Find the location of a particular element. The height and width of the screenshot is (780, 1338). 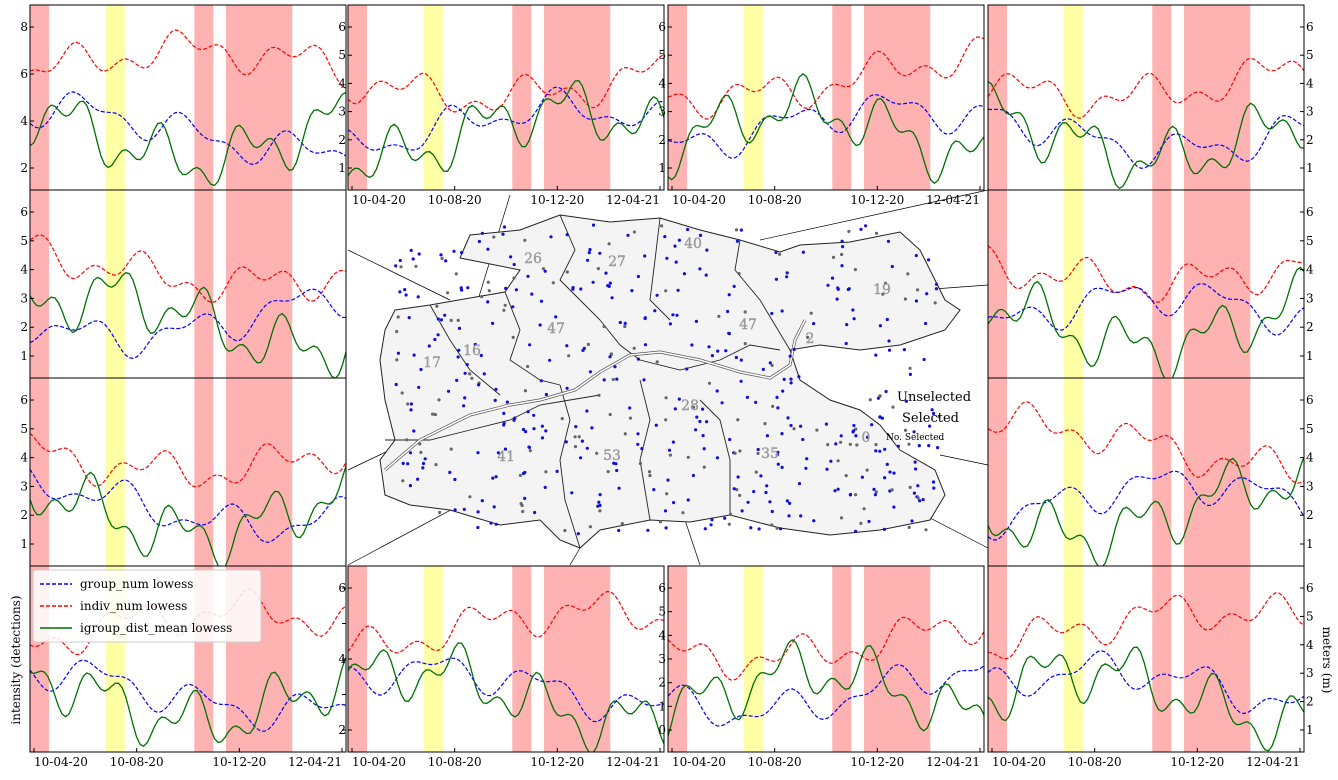

connector-line is located at coordinates (404, 535).